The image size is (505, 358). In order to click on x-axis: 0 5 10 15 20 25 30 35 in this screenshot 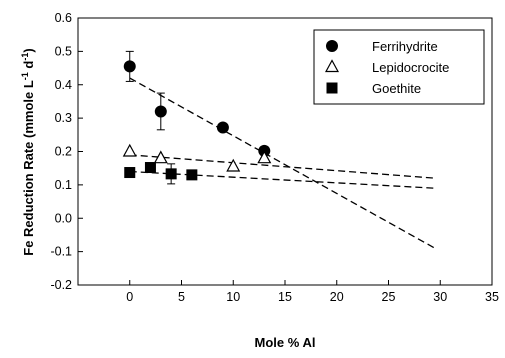, I will do `click(312, 292)`.